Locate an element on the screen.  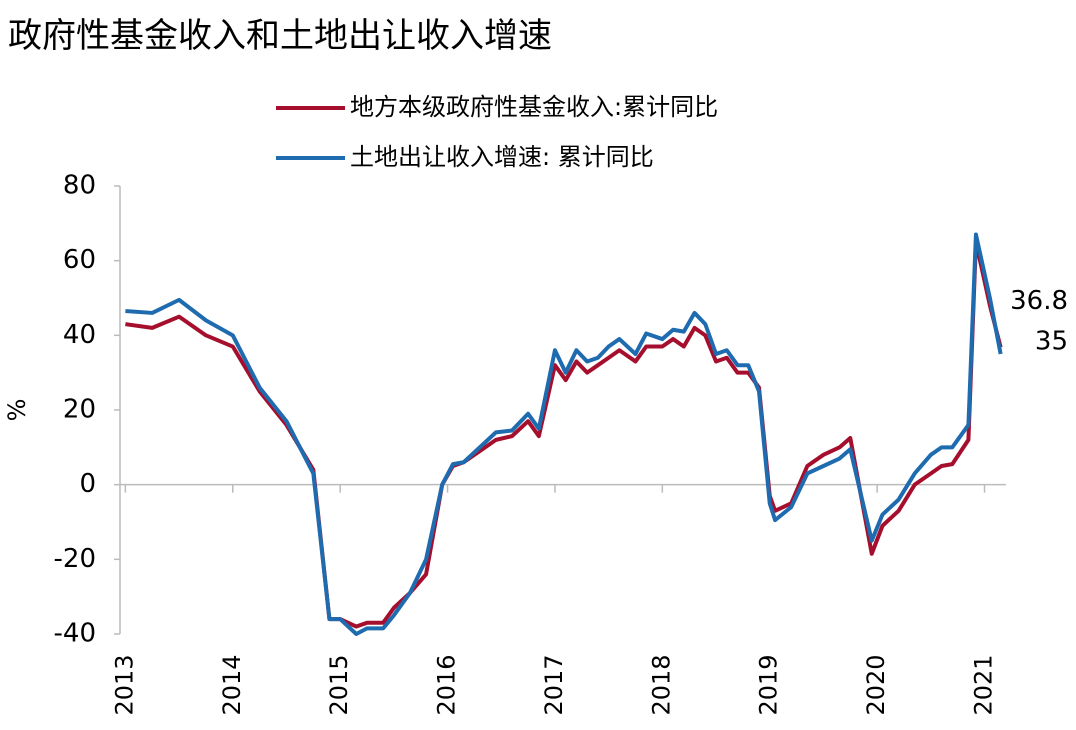
end-value-label: 36.8 is located at coordinates (1039, 301).